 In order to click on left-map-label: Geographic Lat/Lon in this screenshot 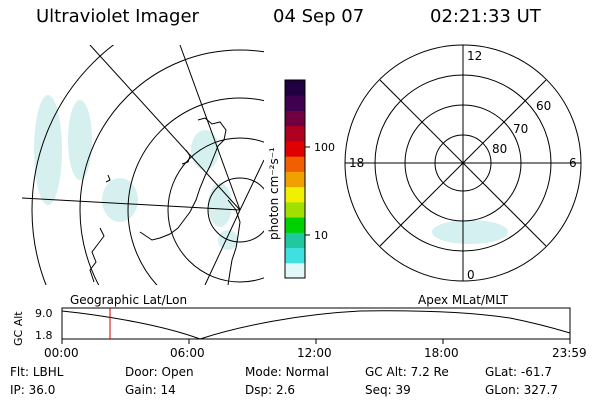, I will do `click(128, 300)`.